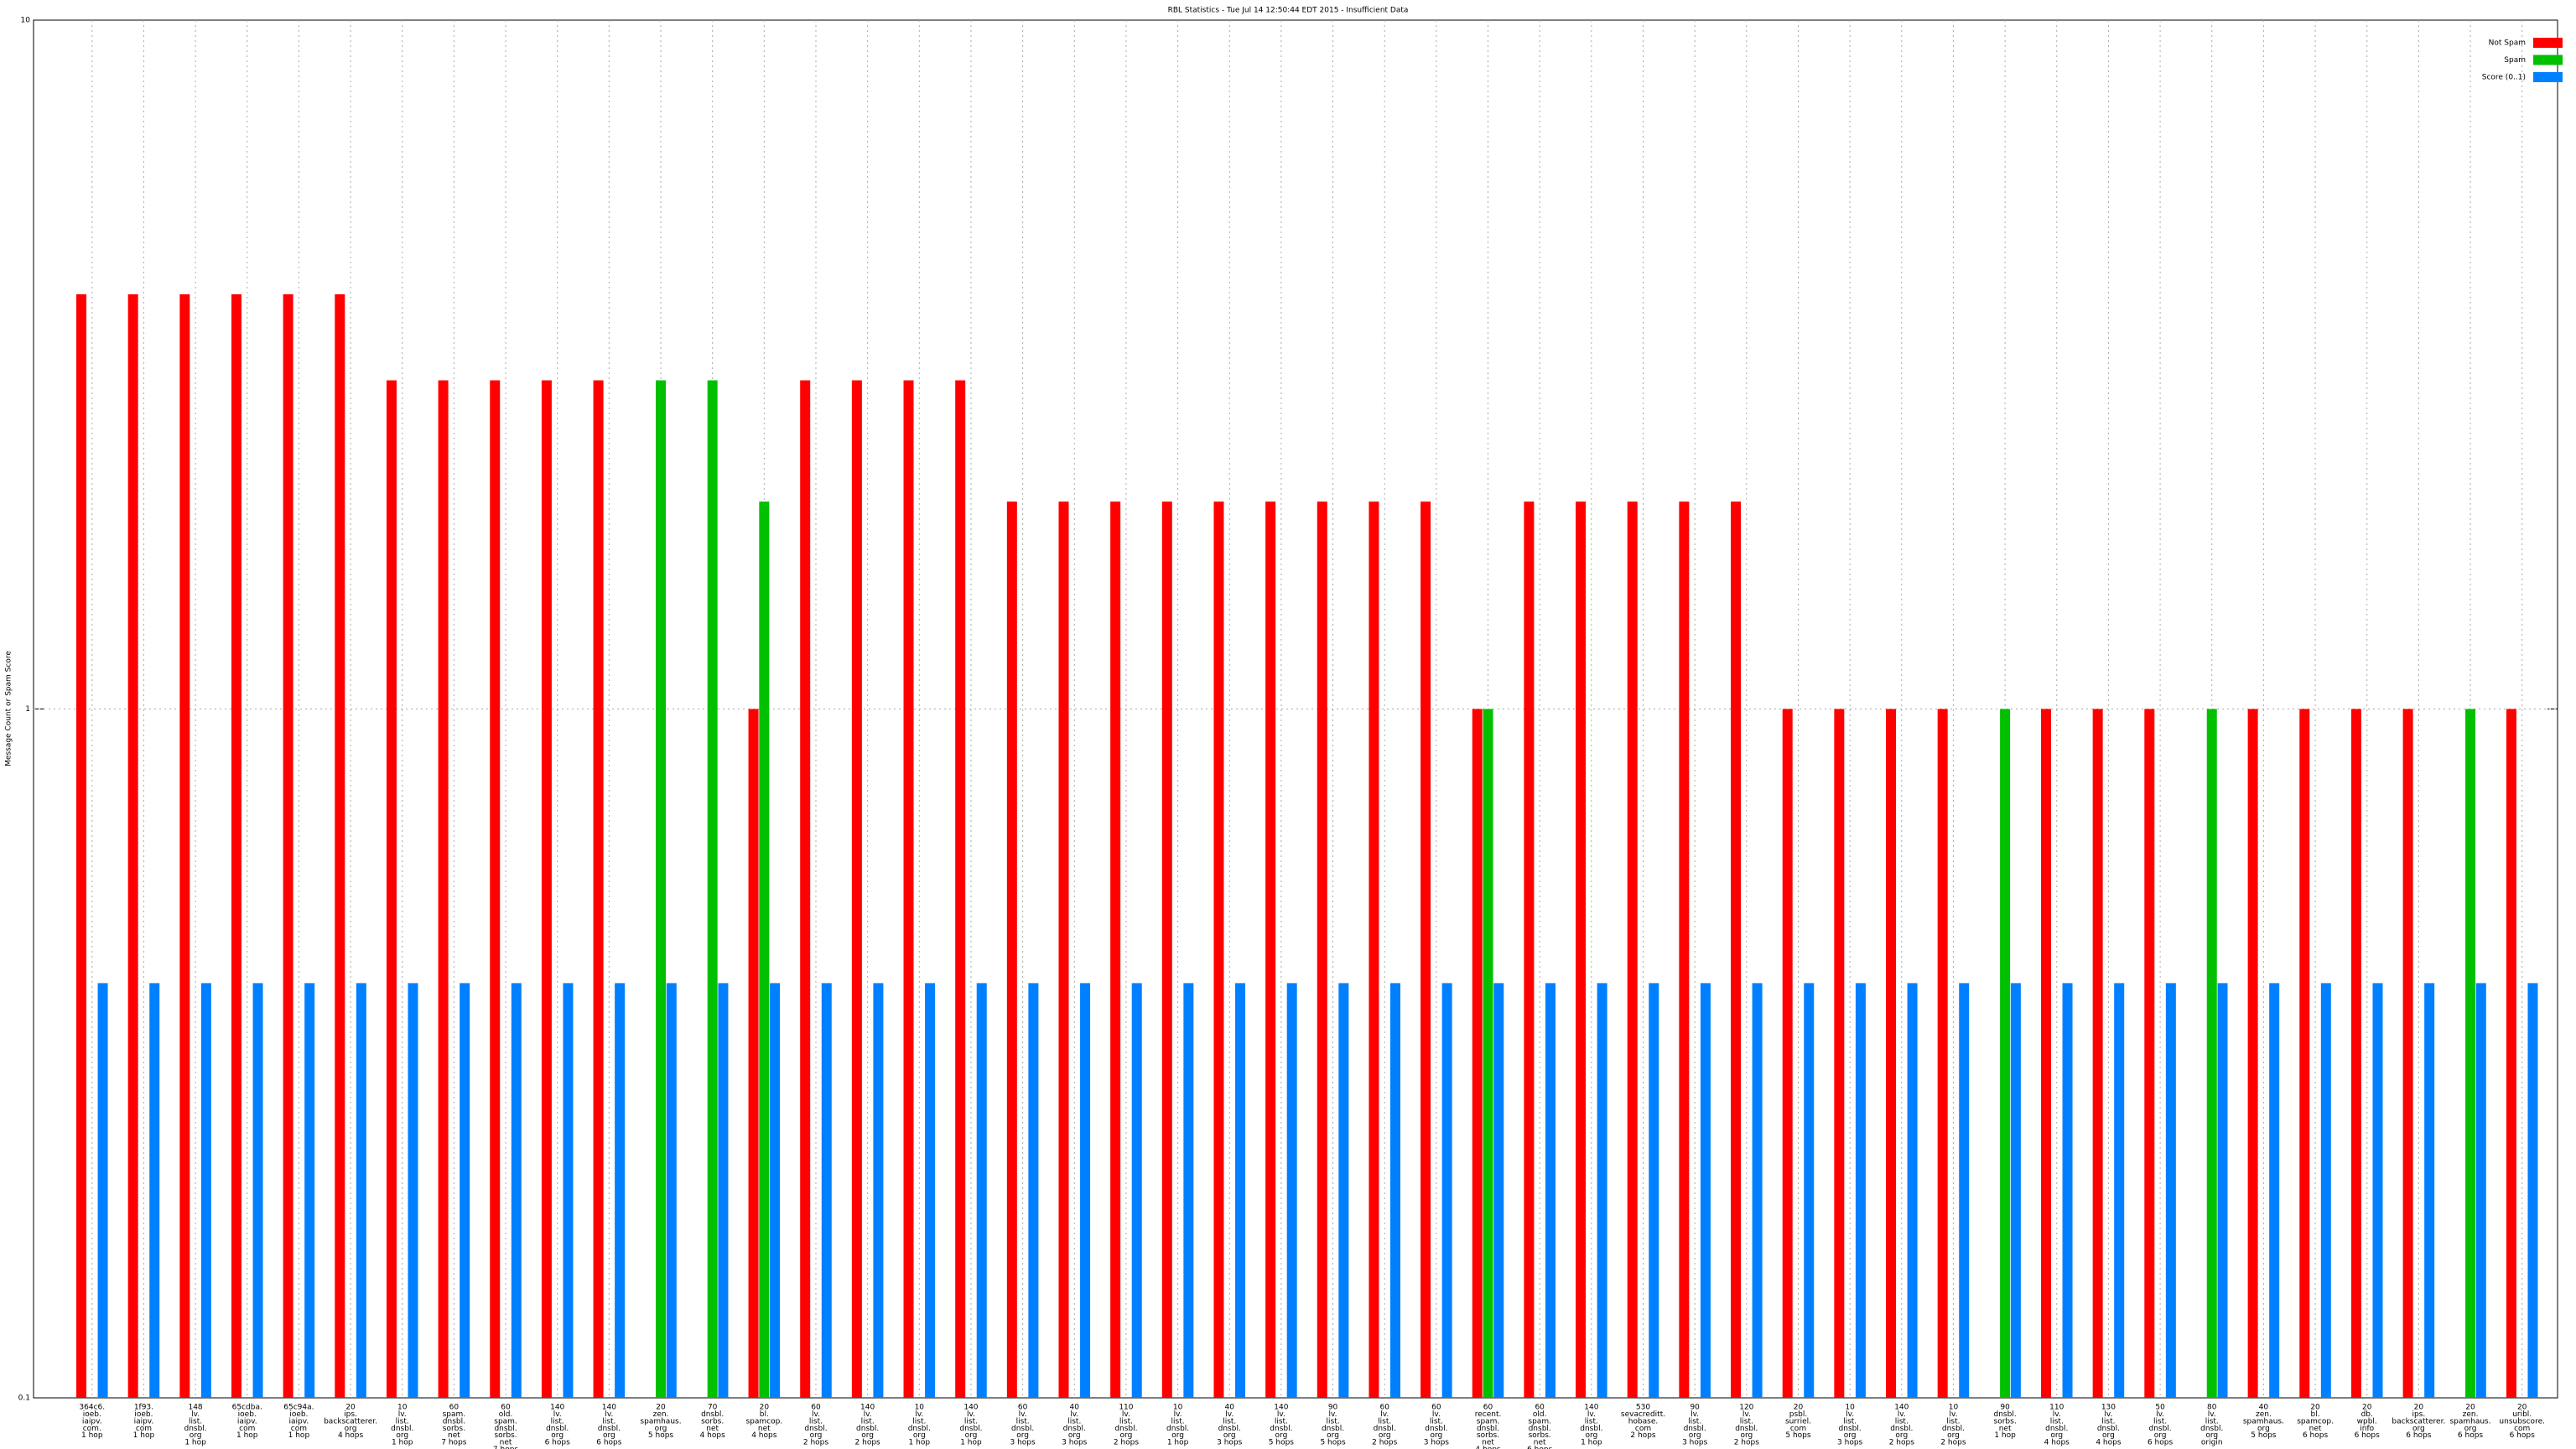 Image resolution: width=2576 pixels, height=1449 pixels. What do you see at coordinates (868, 1425) in the screenshot?
I see `x-tick-label: 140 lv. list. dnsbl. org 2 hops` at bounding box center [868, 1425].